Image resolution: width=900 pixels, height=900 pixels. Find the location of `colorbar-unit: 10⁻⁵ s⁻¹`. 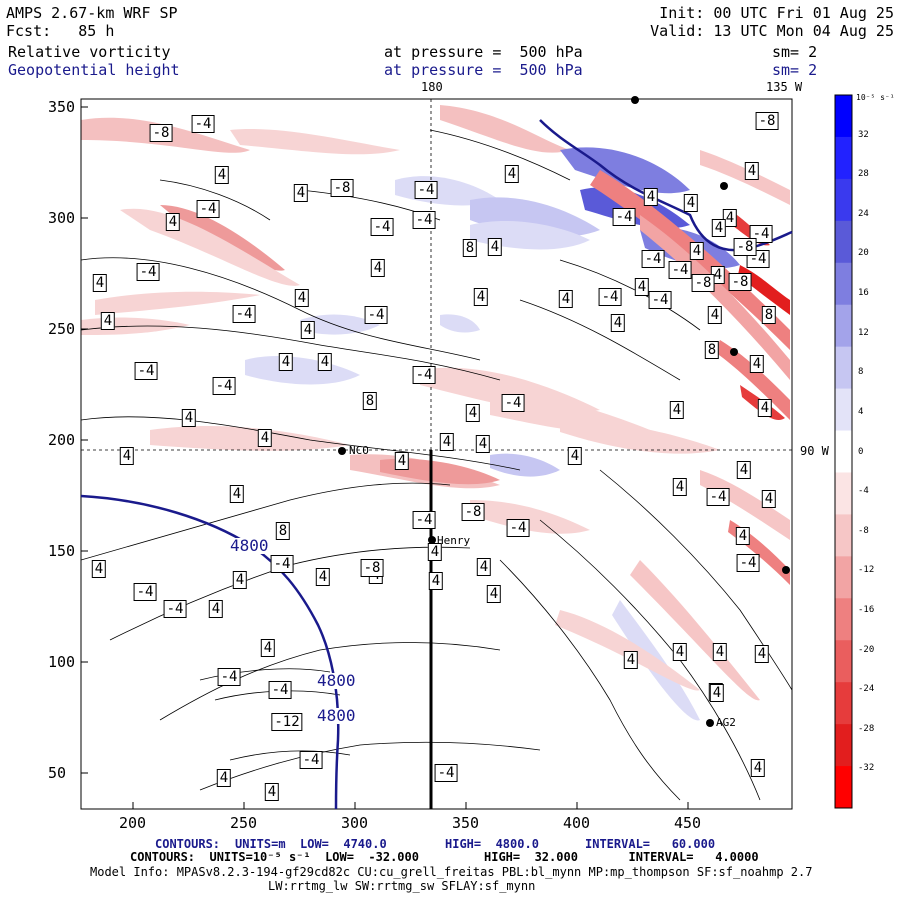

colorbar-unit: 10⁻⁵ s⁻¹ is located at coordinates (875, 97).